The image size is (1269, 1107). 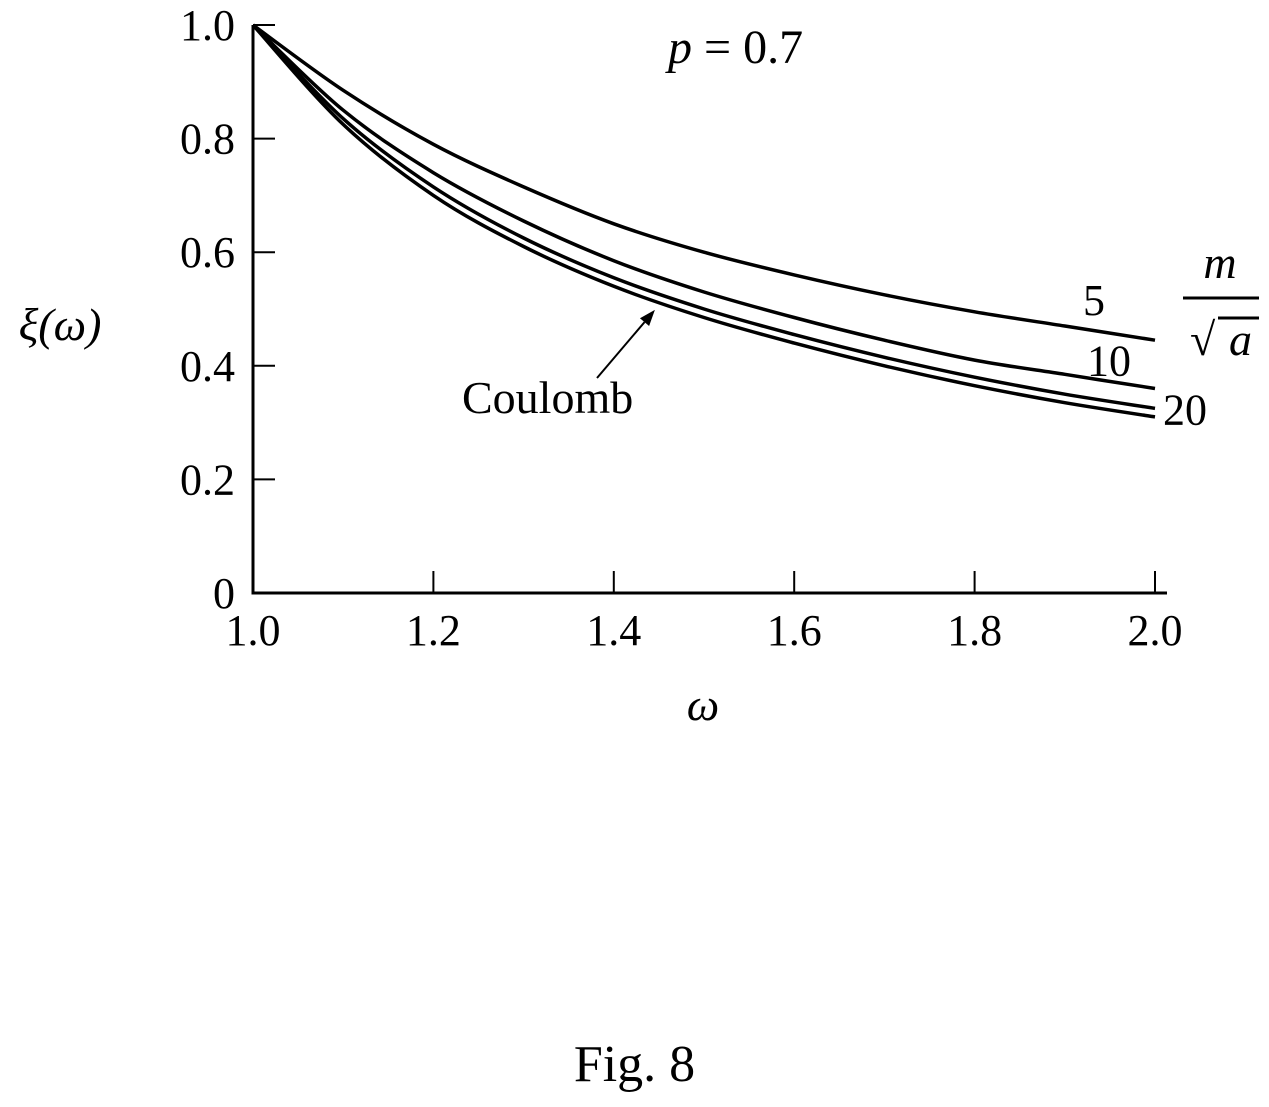 I want to click on series-label-5: 5, so click(x=1094, y=300).